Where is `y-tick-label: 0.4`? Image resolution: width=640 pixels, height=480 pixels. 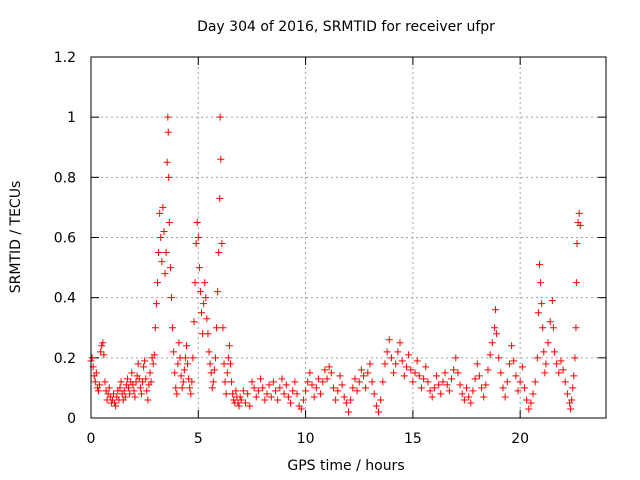 y-tick-label: 0.4 is located at coordinates (65, 299).